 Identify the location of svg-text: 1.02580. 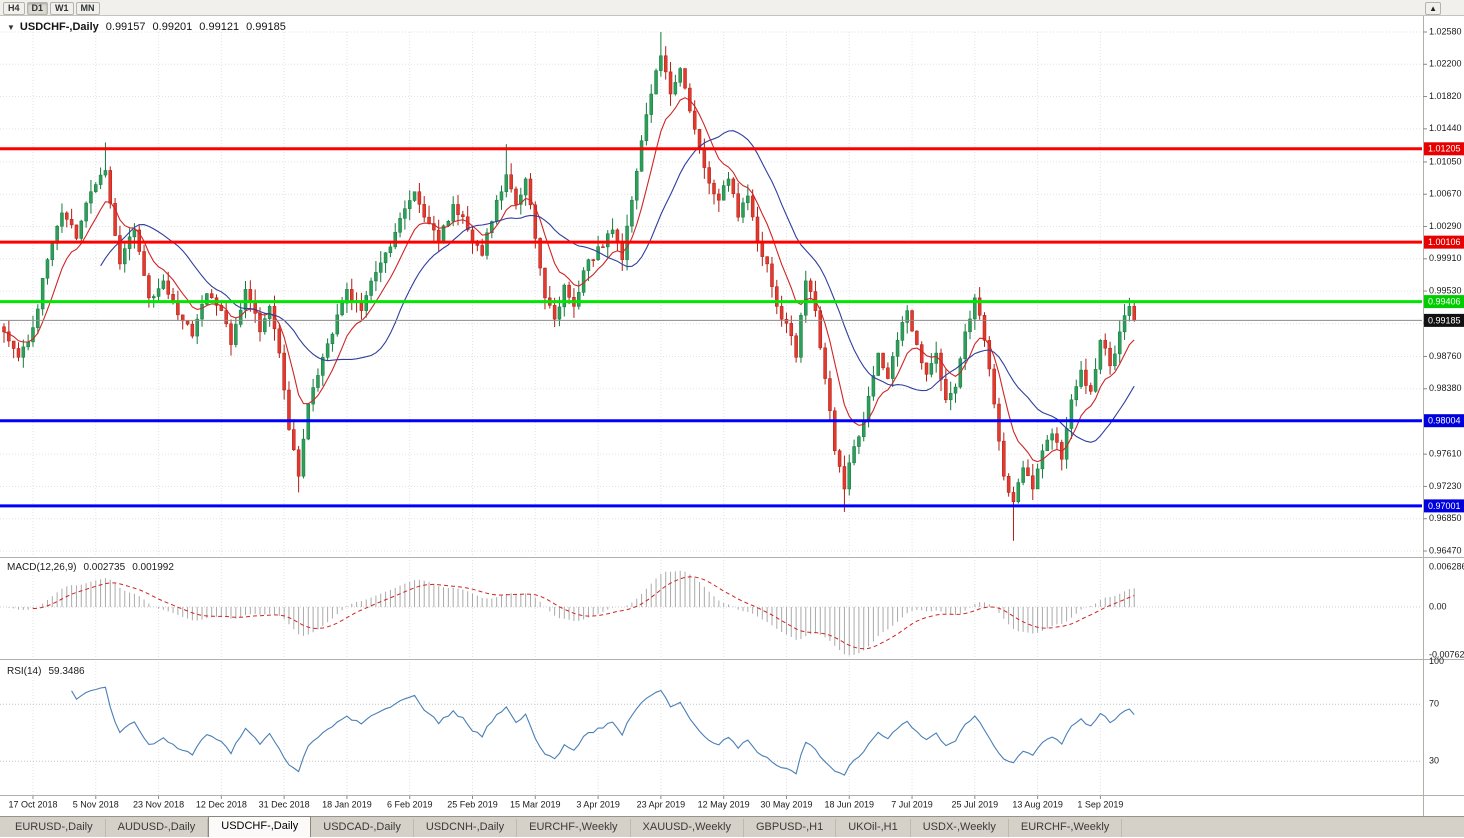
(1445, 31).